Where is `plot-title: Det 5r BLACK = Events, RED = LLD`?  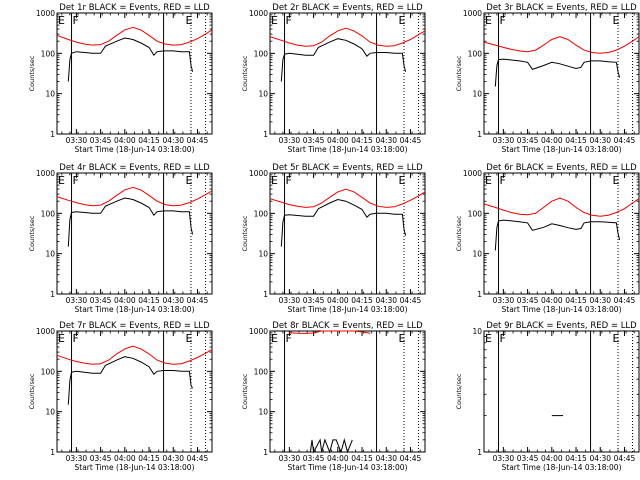 plot-title: Det 5r BLACK = Events, RED = LLD is located at coordinates (347, 168).